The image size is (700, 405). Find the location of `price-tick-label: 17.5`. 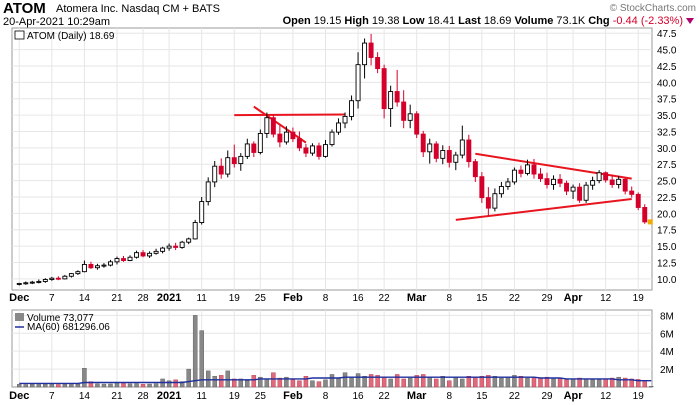

price-tick-label: 17.5 is located at coordinates (667, 231).